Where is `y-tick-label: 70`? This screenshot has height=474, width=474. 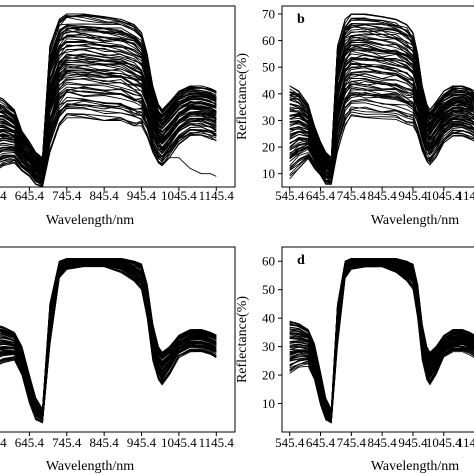
y-tick-label: 70 is located at coordinates (268, 13).